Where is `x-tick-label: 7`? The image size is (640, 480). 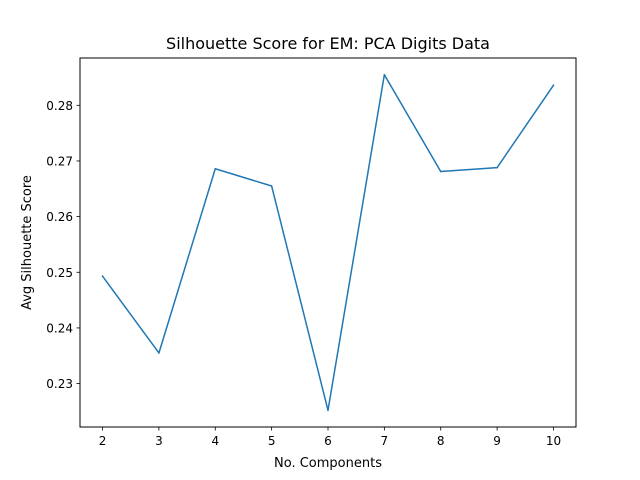
x-tick-label: 7 is located at coordinates (385, 441).